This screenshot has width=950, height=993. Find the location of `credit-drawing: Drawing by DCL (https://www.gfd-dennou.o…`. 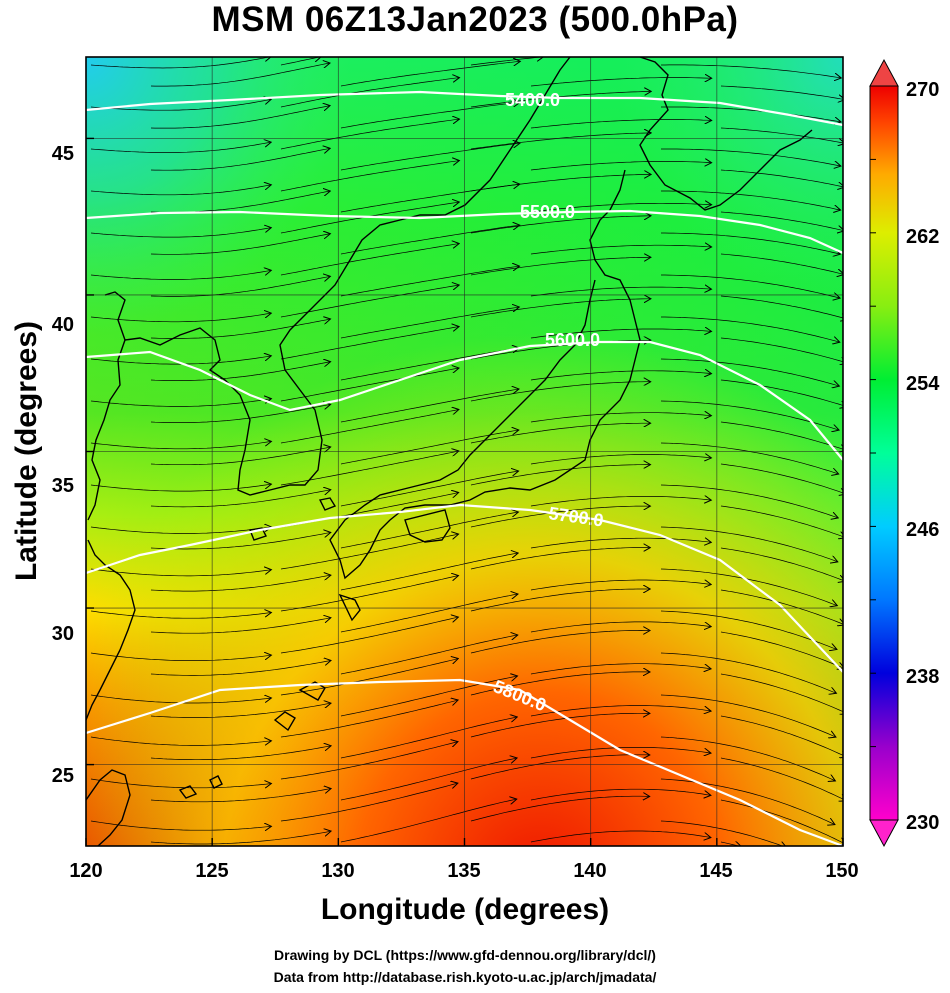

credit-drawing: Drawing by DCL (https://www.gfd-dennou.o… is located at coordinates (465, 955).